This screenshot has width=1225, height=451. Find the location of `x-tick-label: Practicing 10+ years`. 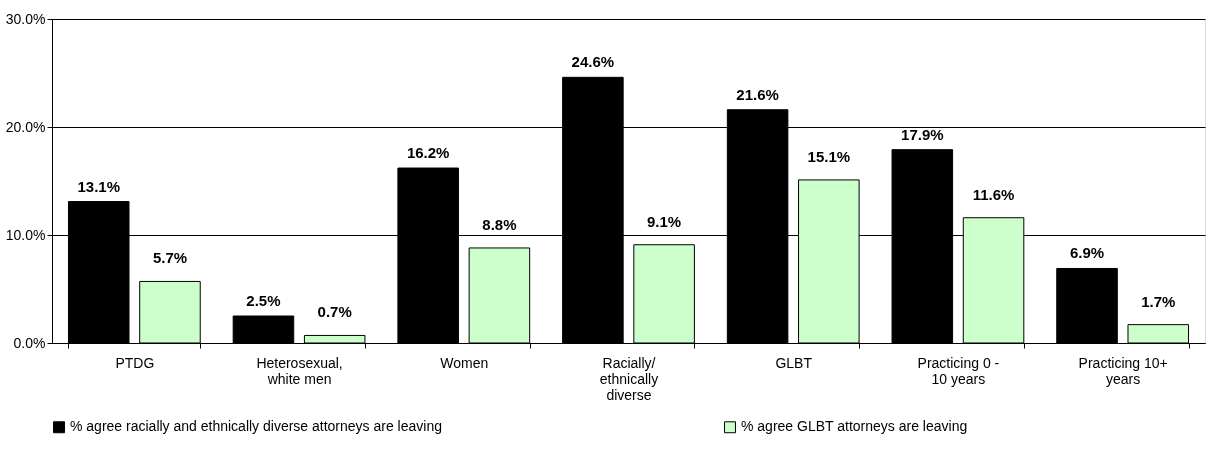

x-tick-label: Practicing 10+ years is located at coordinates (1123, 370).